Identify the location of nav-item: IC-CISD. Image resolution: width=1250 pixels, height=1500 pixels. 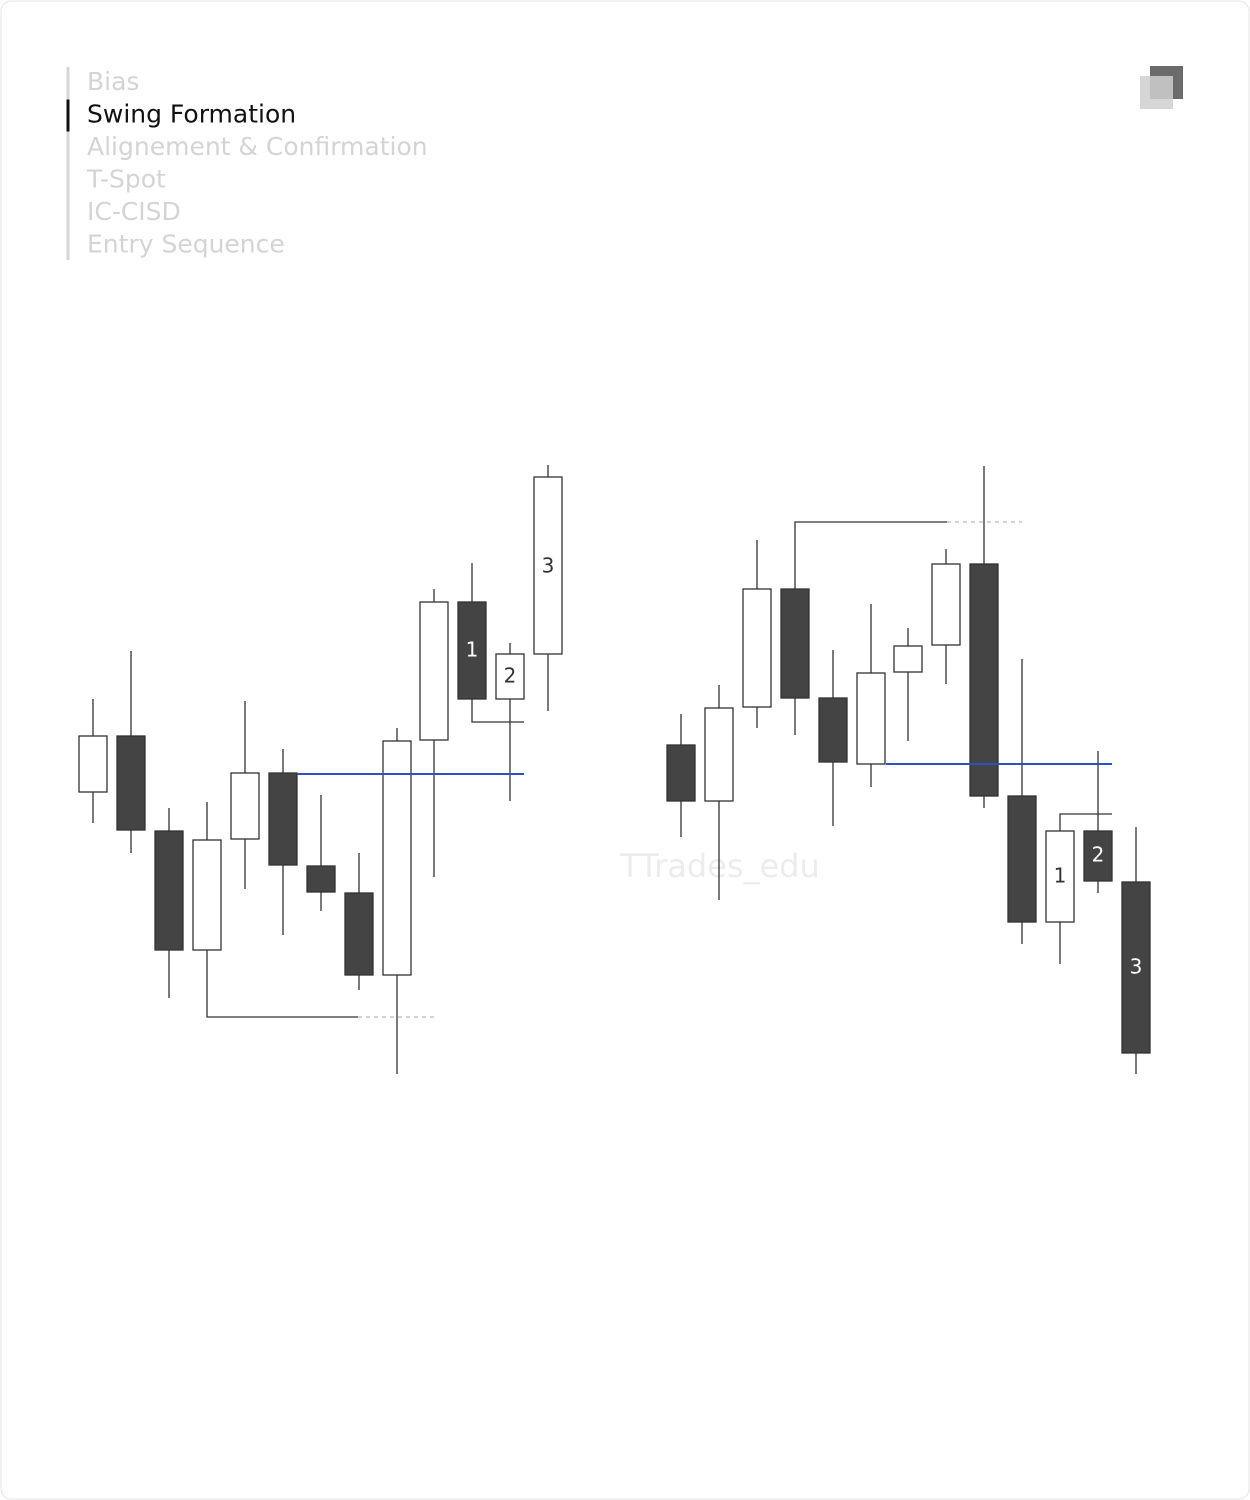
(134, 211).